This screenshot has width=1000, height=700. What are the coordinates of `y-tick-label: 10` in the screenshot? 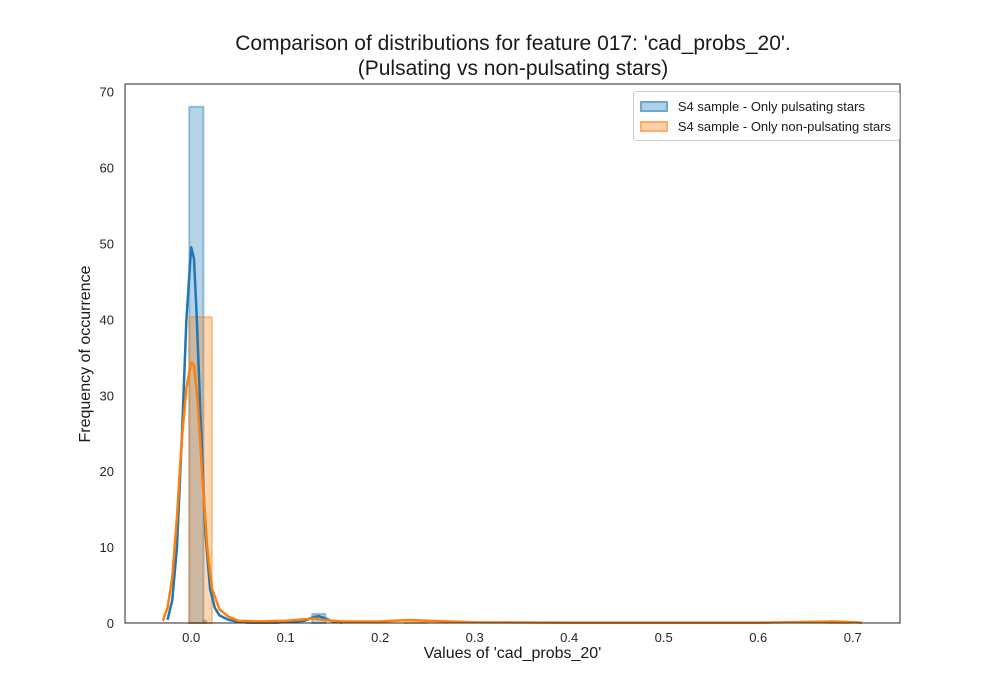 It's located at (107, 547).